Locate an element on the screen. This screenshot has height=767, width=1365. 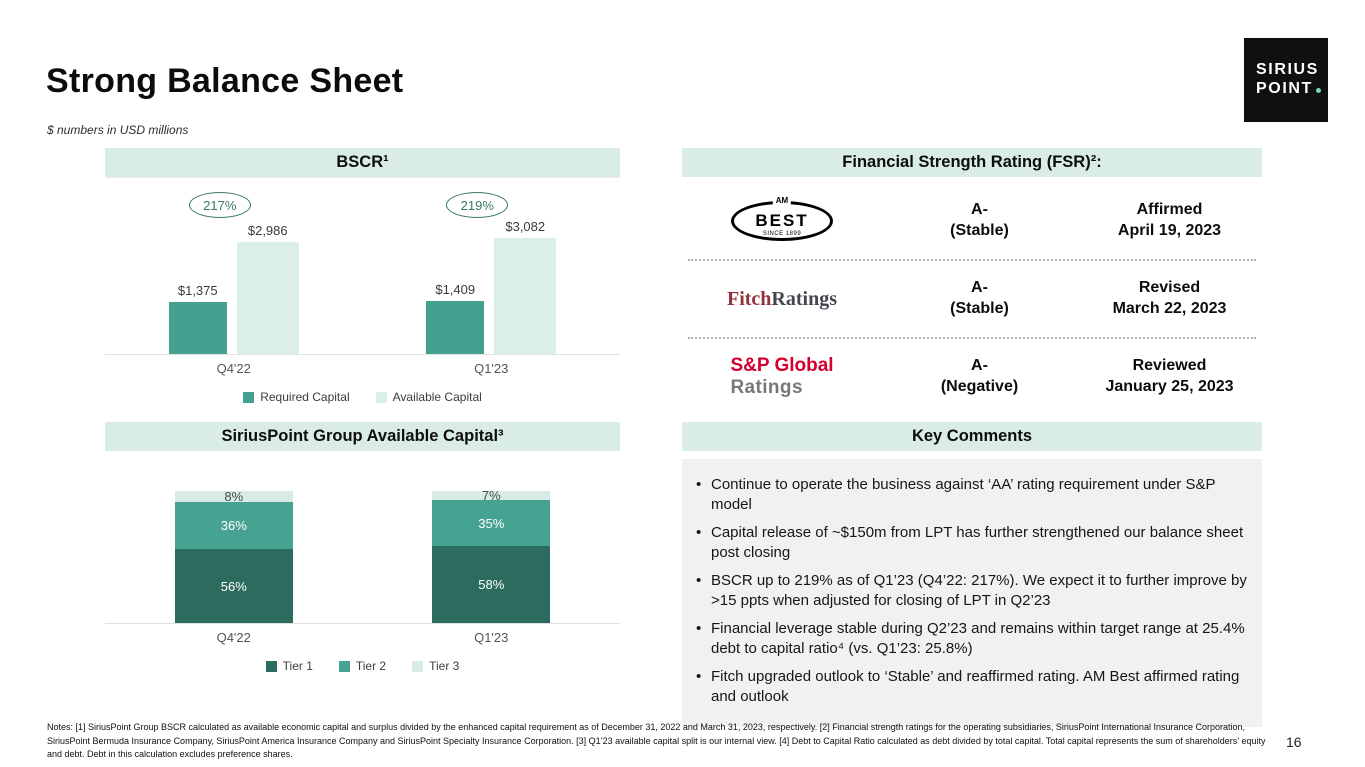
tier1-label-q1-23: 58% is located at coordinates (491, 585).